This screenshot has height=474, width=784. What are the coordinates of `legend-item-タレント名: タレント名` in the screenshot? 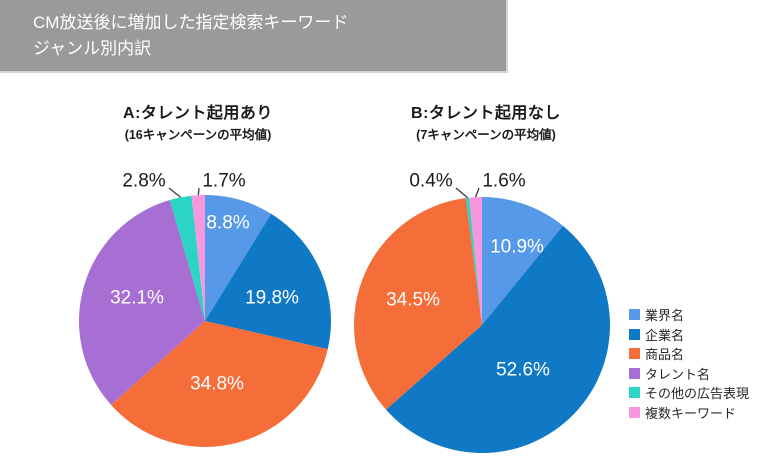 It's located at (689, 374).